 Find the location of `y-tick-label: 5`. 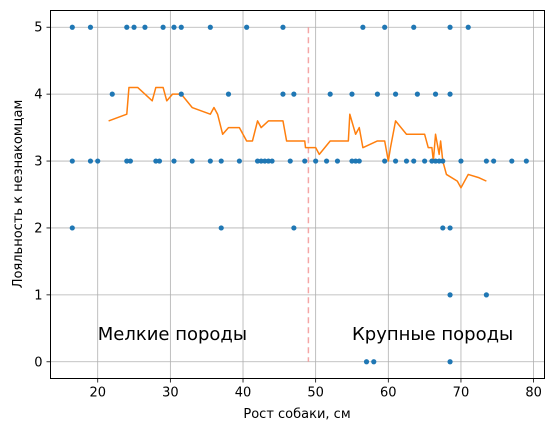

y-tick-label: 5 is located at coordinates (38, 28).